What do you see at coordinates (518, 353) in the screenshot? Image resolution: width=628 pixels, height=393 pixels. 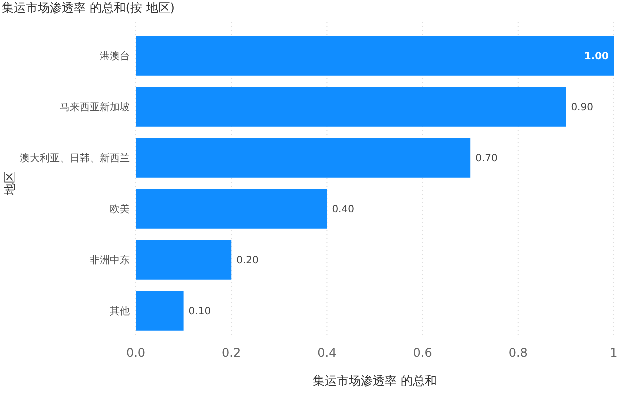 I see `x-tick-label: 0.8` at bounding box center [518, 353].